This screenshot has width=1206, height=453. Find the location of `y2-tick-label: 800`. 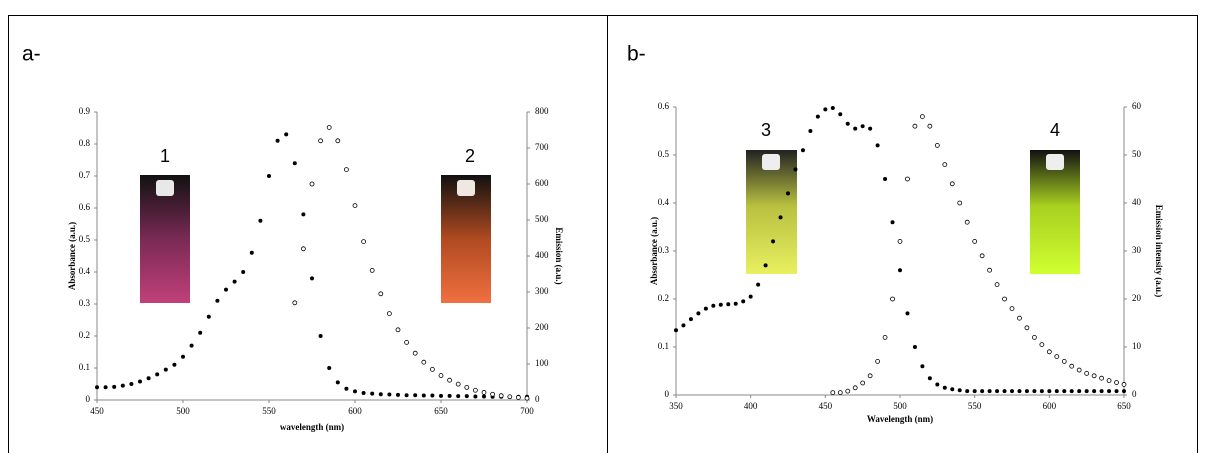

y2-tick-label: 800 is located at coordinates (542, 111).